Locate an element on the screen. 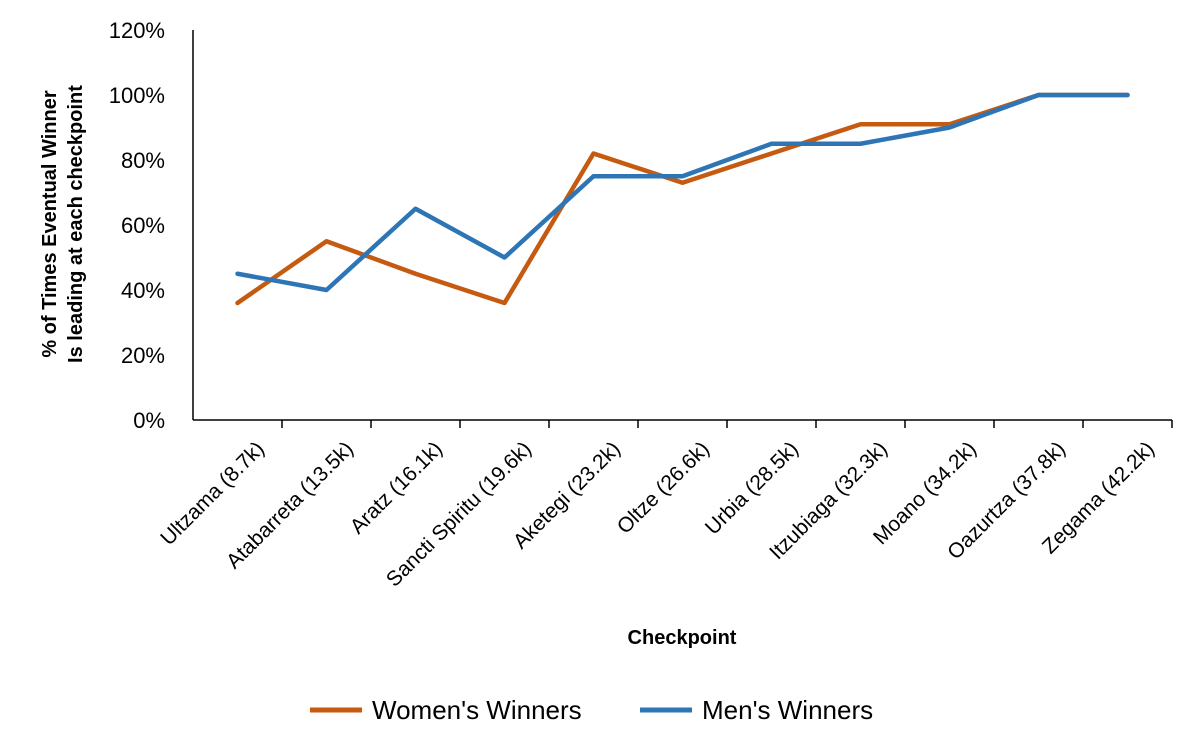  x-tick-label: Sancti Spiritu (19.6k) is located at coordinates (459, 514).